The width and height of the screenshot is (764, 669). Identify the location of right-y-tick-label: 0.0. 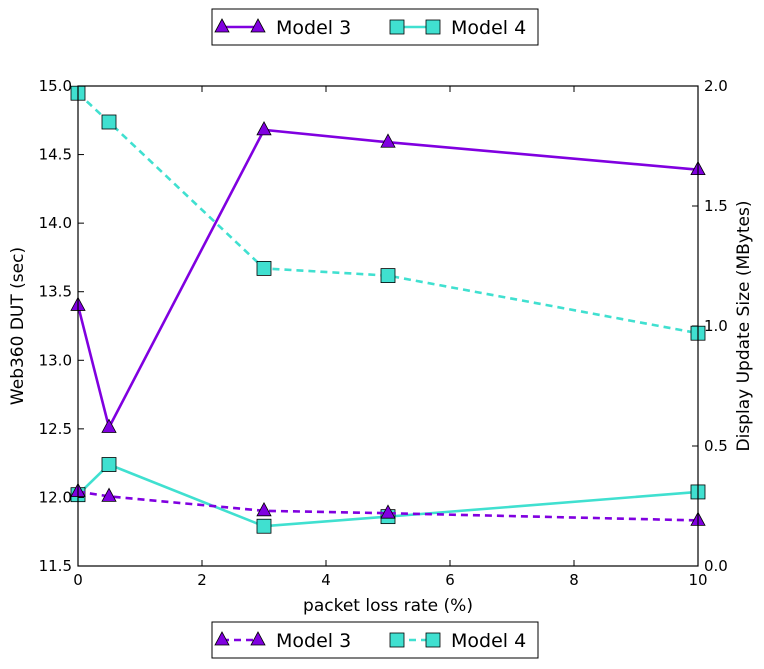
(716, 566).